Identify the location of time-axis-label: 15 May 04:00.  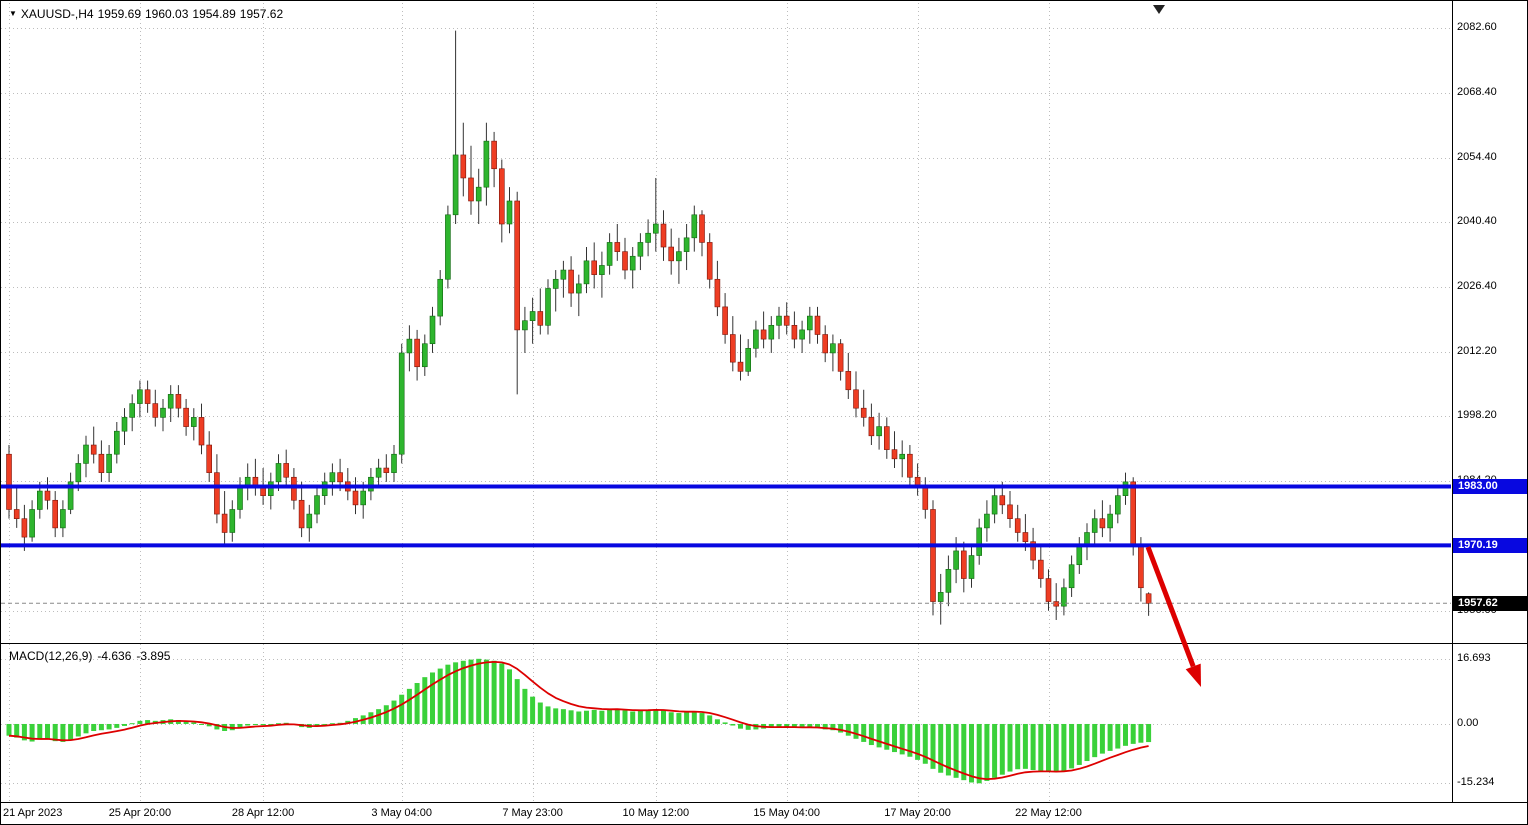
(787, 813).